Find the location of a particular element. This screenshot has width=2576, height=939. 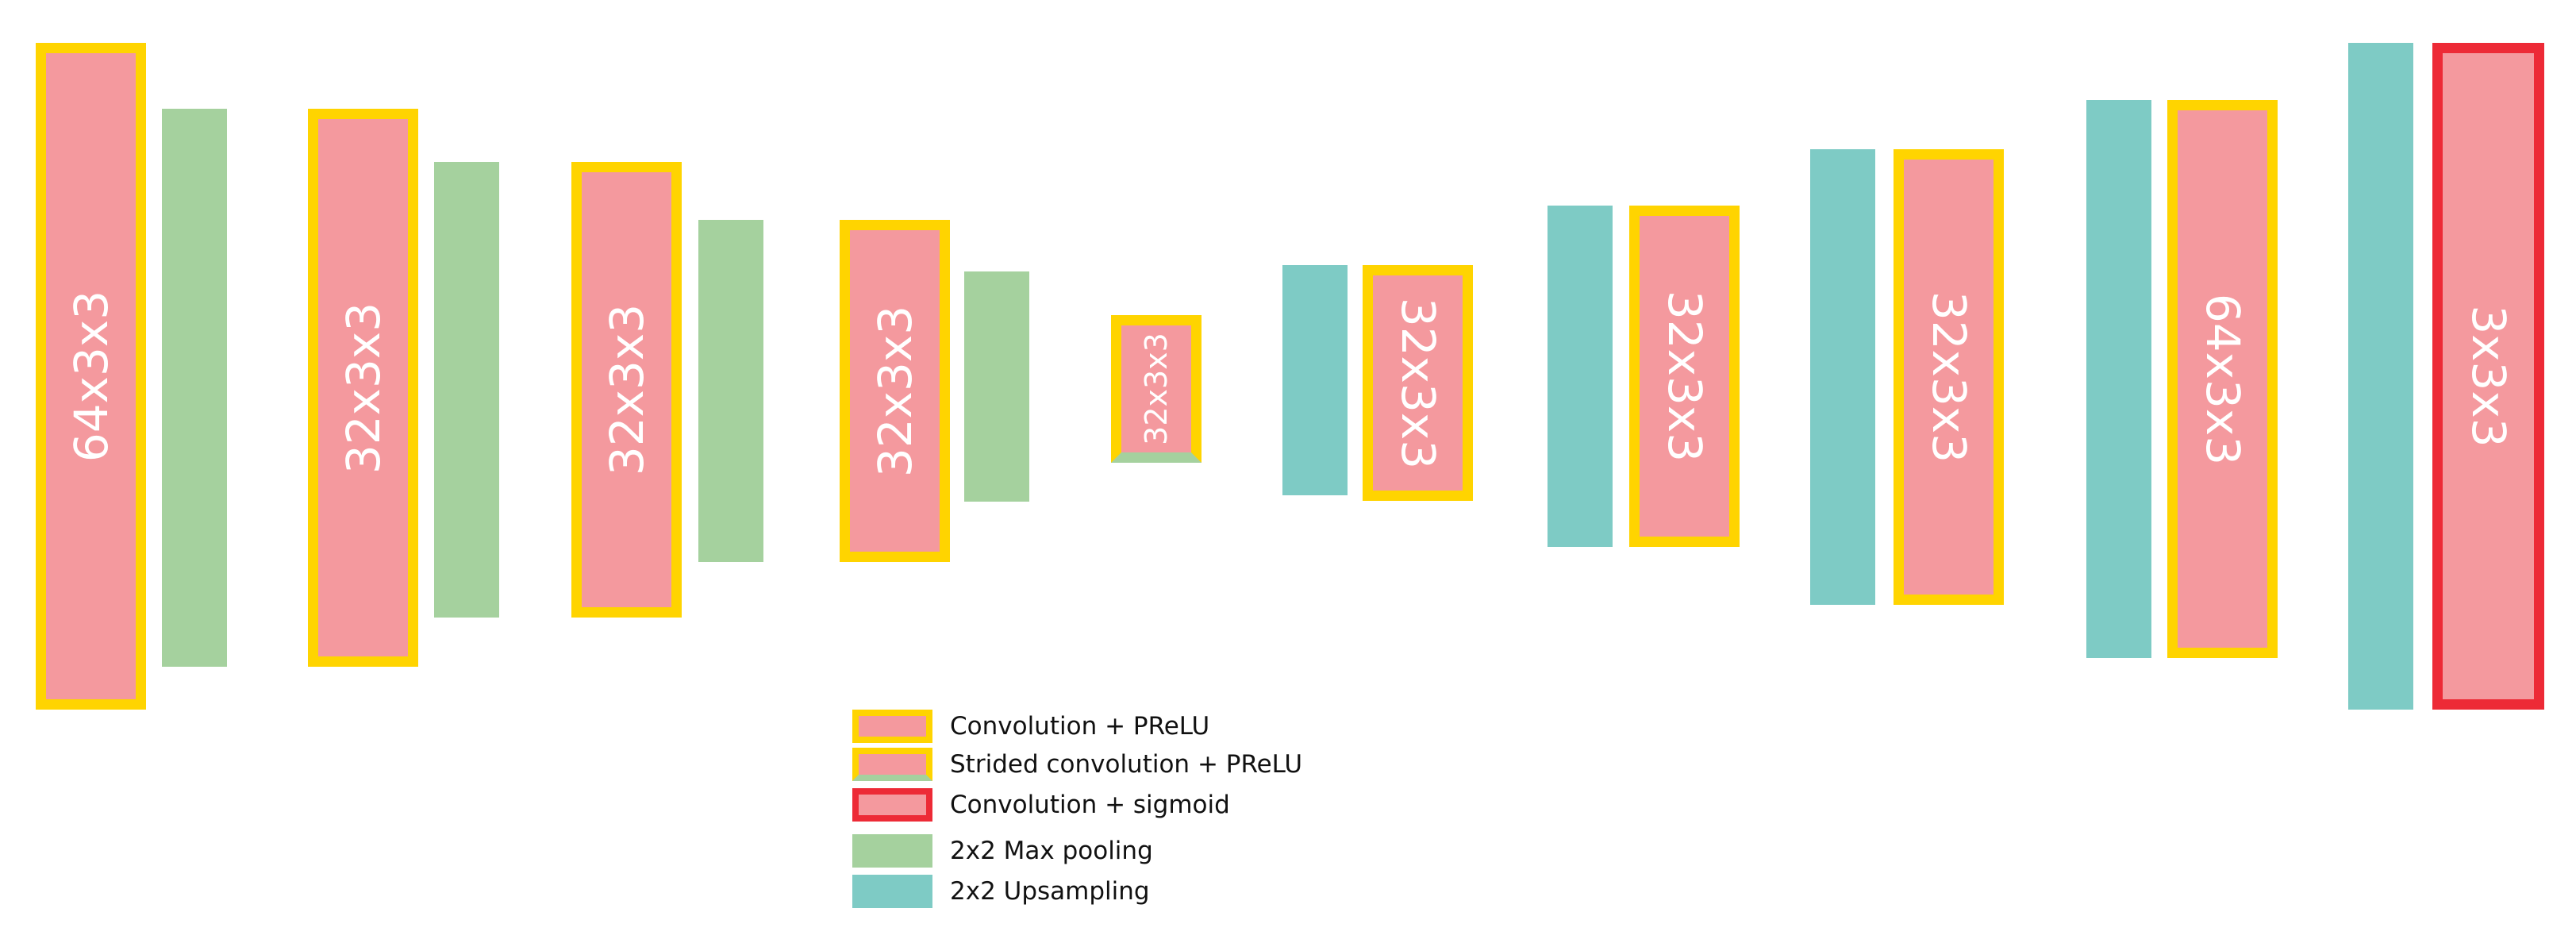

decoder-conv-block-3: 32x3x3 is located at coordinates (1949, 377).